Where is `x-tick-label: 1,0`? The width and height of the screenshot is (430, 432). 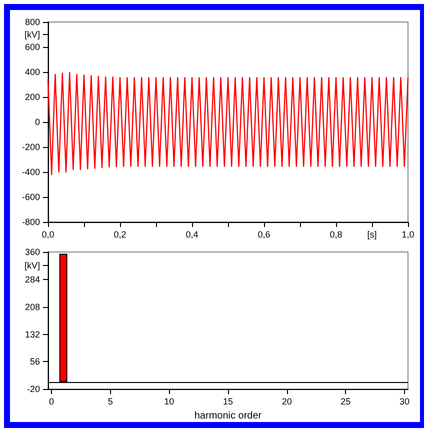
x-tick-label: 1,0 is located at coordinates (408, 235).